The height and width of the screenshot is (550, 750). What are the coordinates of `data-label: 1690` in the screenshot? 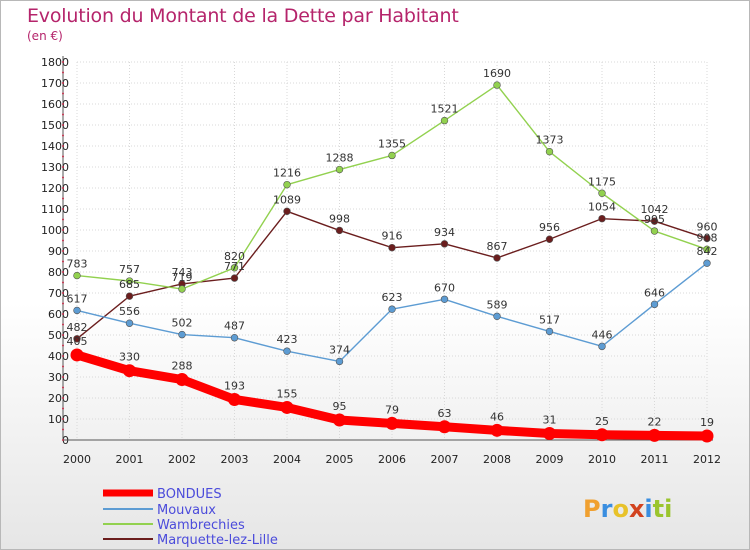 It's located at (497, 73).